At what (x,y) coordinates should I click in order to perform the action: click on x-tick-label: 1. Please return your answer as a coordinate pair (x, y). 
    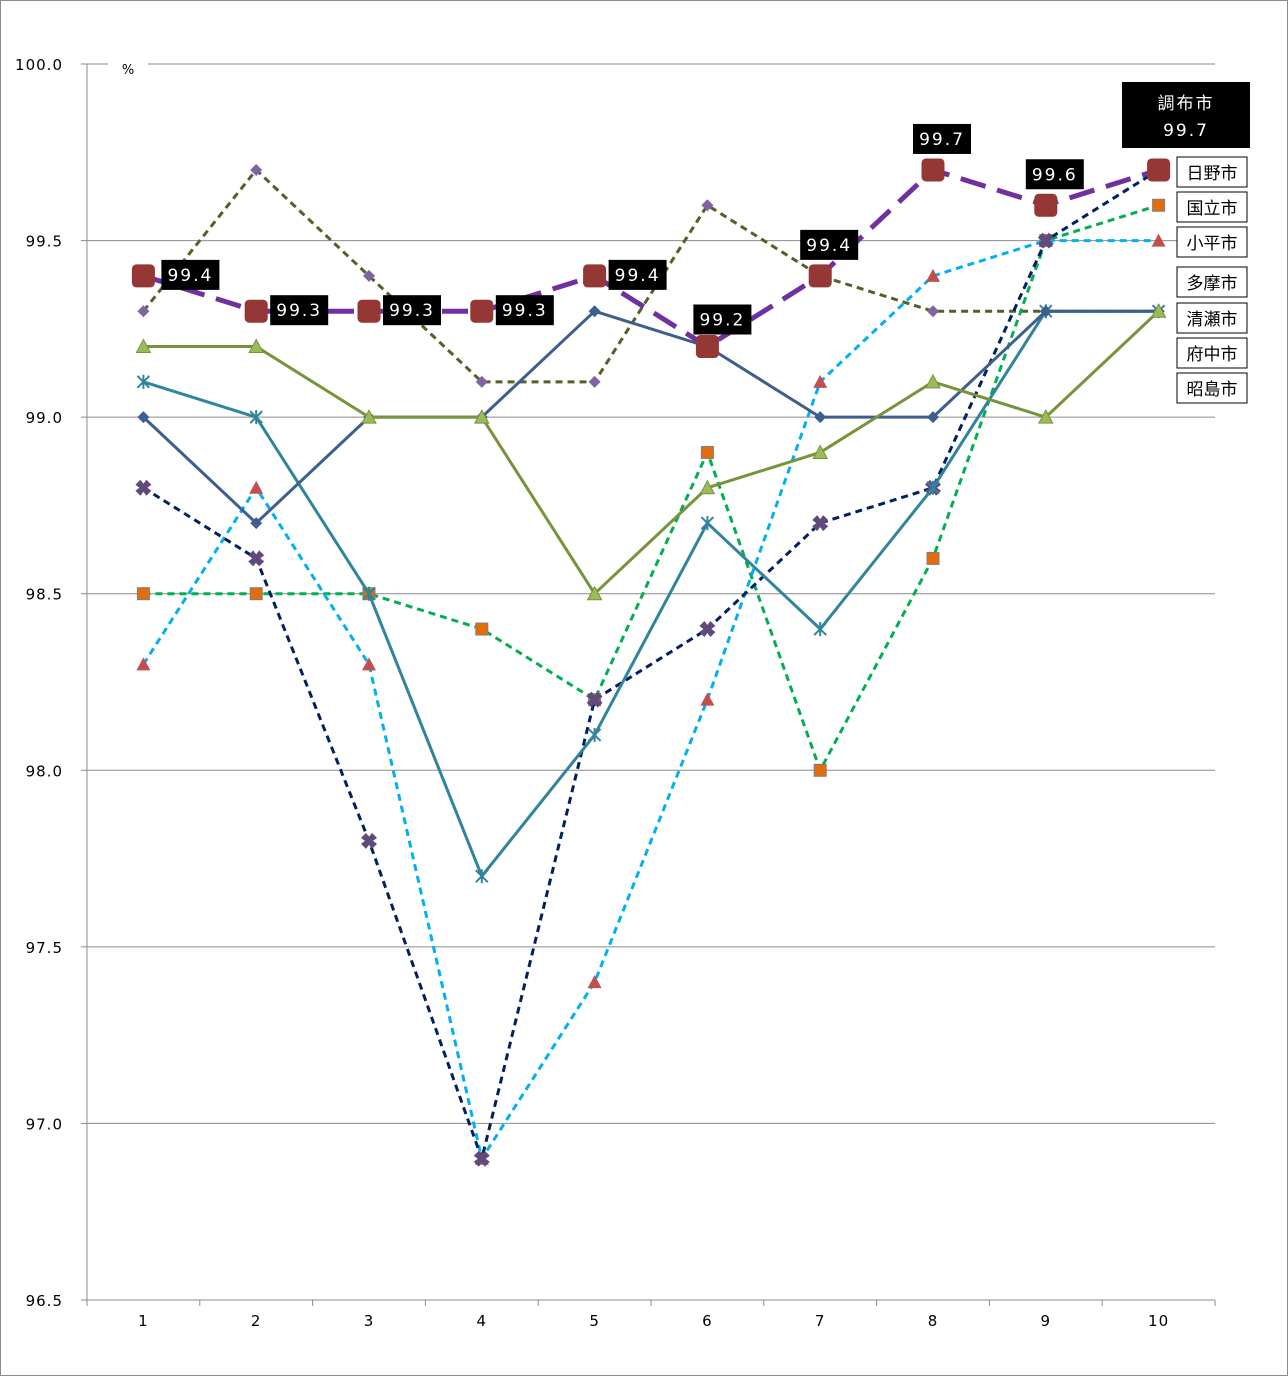
    Looking at the image, I should click on (143, 1321).